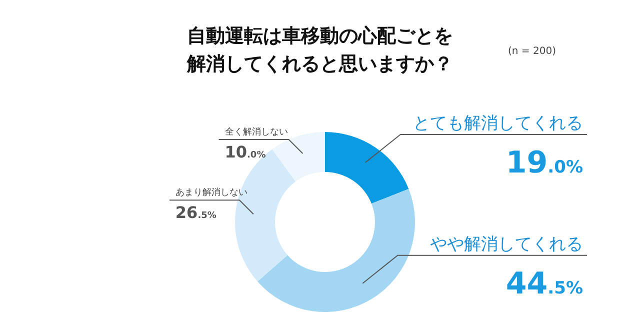 This screenshot has width=640, height=335. I want to click on slice-label: やや解消してくれる, so click(506, 244).